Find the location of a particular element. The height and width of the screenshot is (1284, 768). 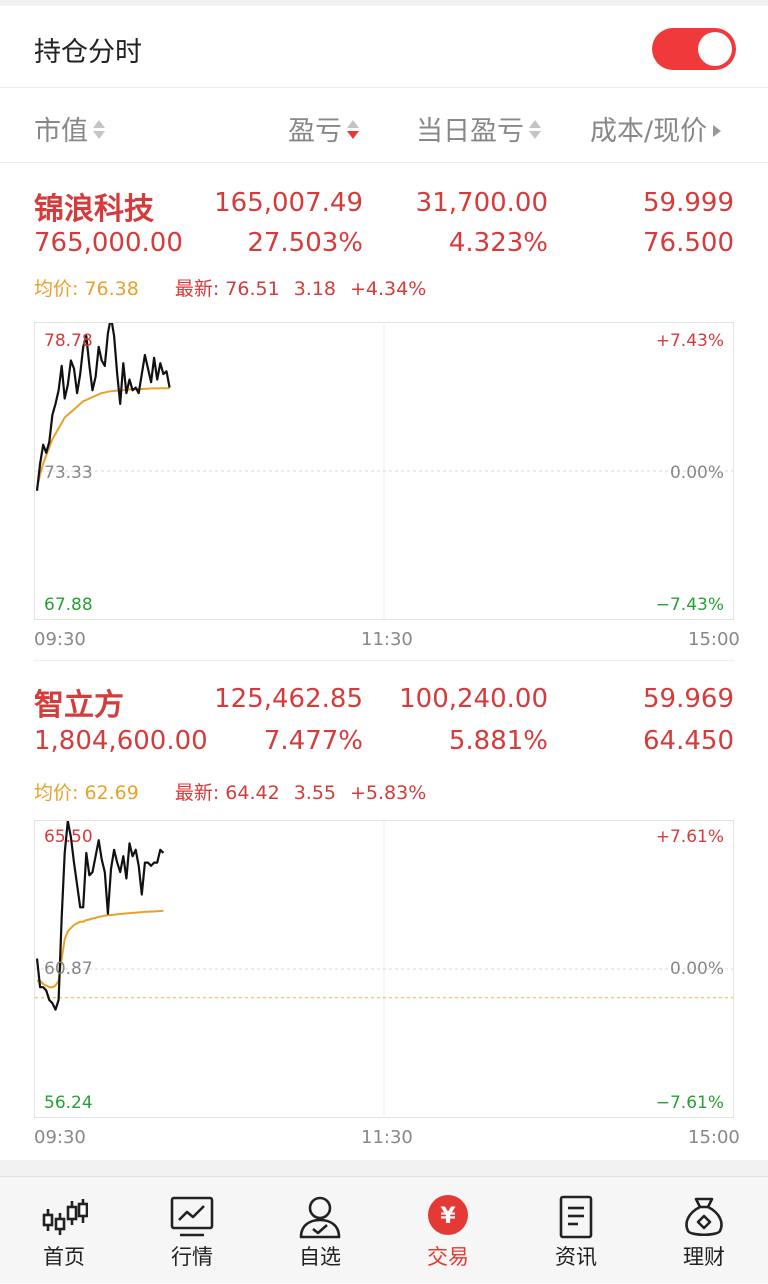

y-max-label: 78.78 is located at coordinates (68, 341).